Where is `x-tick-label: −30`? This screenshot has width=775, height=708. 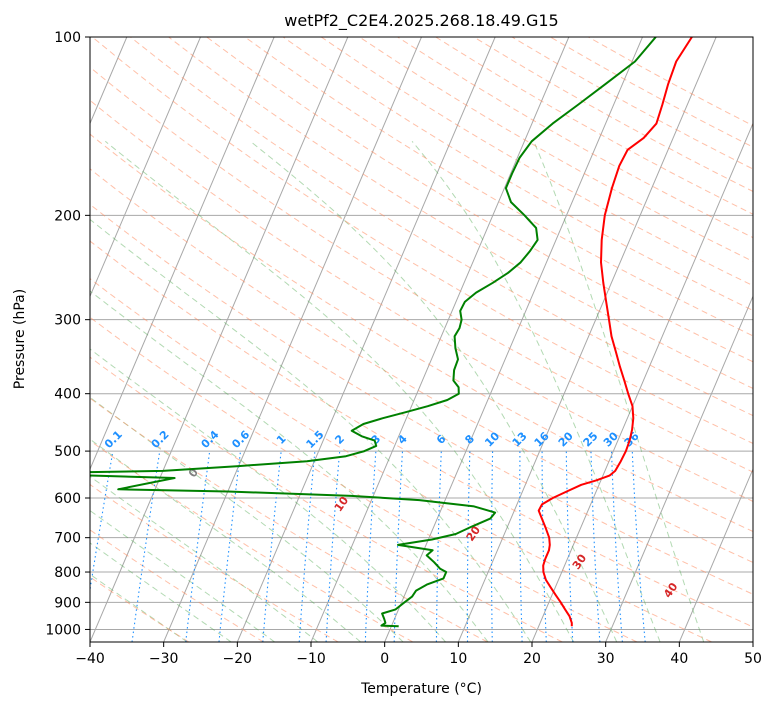 x-tick-label: −30 is located at coordinates (164, 659).